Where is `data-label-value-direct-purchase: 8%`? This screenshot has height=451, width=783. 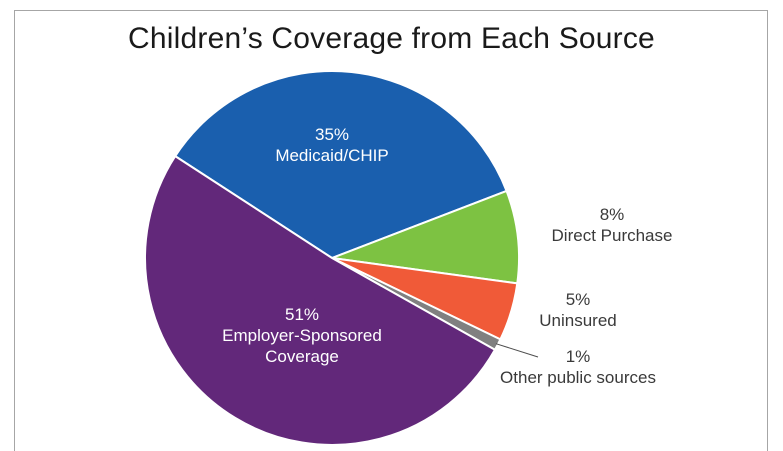
data-label-value-direct-purchase: 8% is located at coordinates (612, 214).